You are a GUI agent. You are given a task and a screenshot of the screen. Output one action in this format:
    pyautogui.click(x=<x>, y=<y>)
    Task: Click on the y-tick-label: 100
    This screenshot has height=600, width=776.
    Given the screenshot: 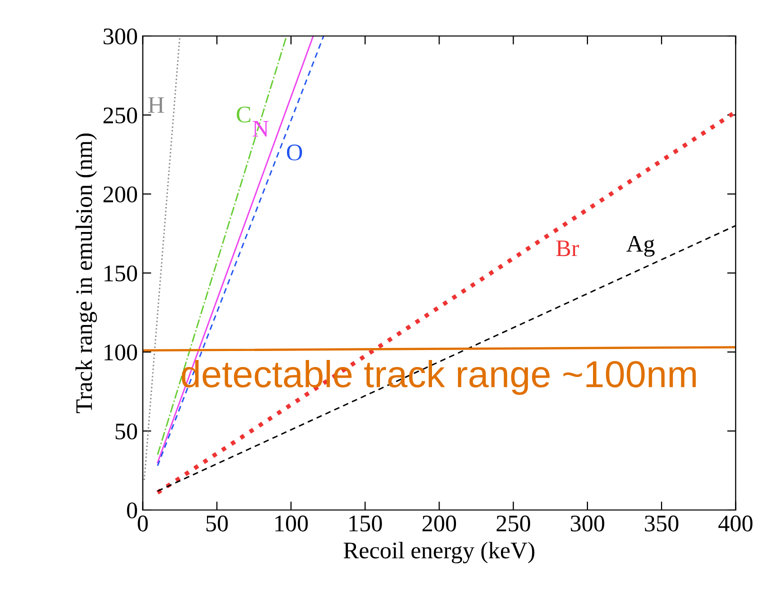 What is the action you would take?
    pyautogui.click(x=121, y=352)
    